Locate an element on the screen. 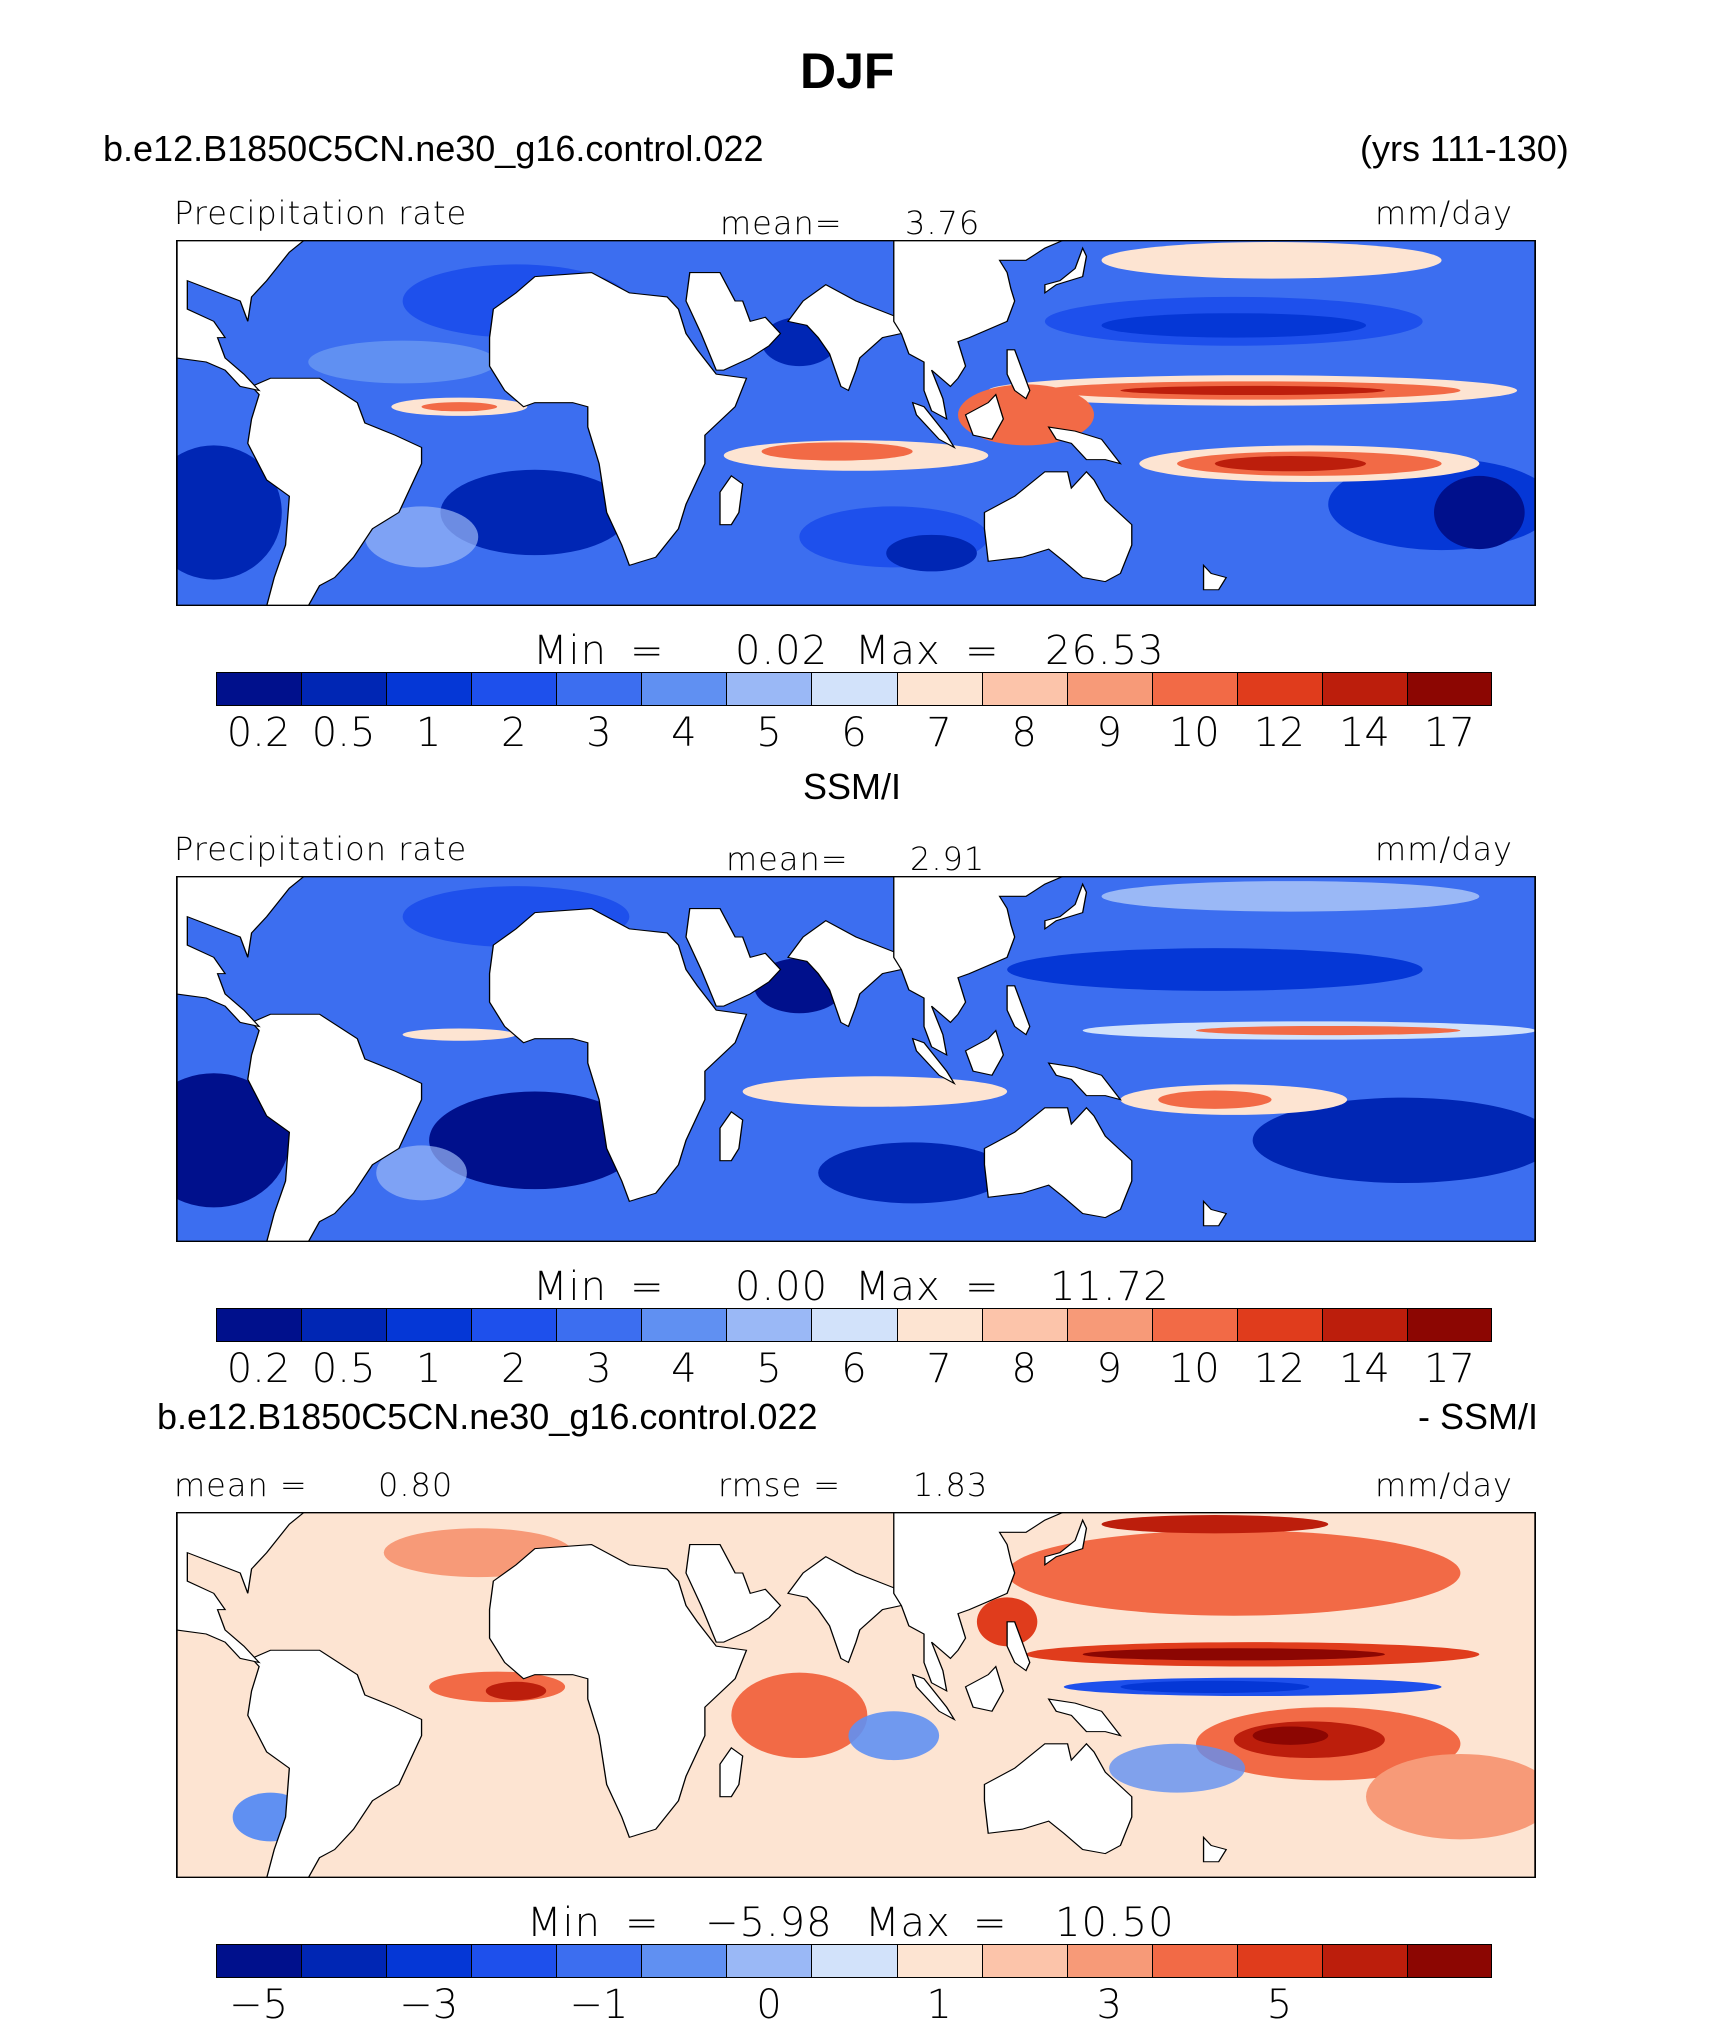  colorbar-tick-label: 0.5 is located at coordinates (343, 733).